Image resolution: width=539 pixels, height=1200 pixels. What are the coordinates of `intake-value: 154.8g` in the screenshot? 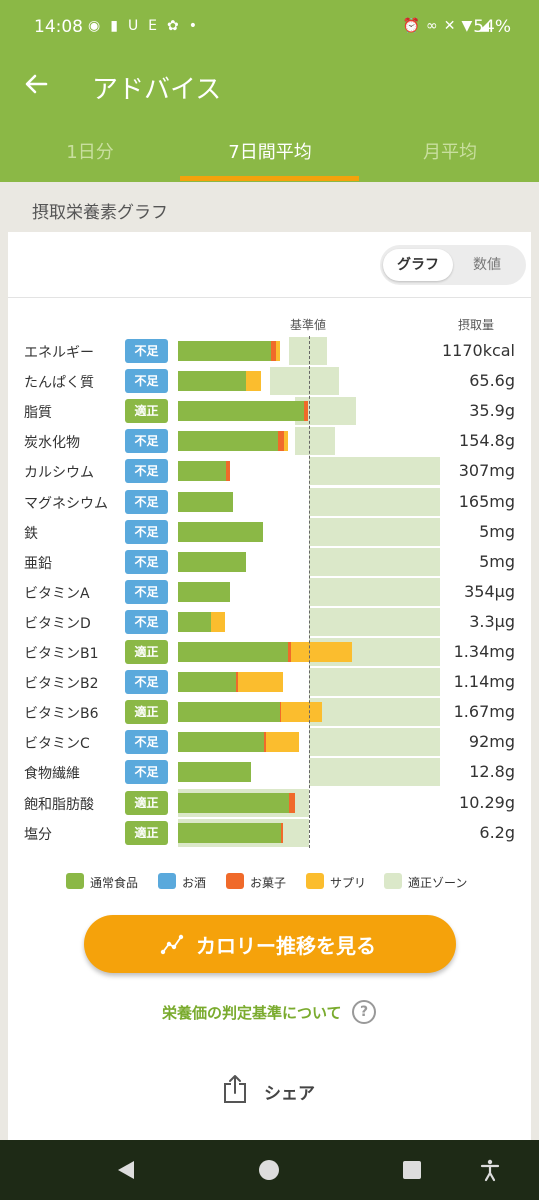 It's located at (487, 441).